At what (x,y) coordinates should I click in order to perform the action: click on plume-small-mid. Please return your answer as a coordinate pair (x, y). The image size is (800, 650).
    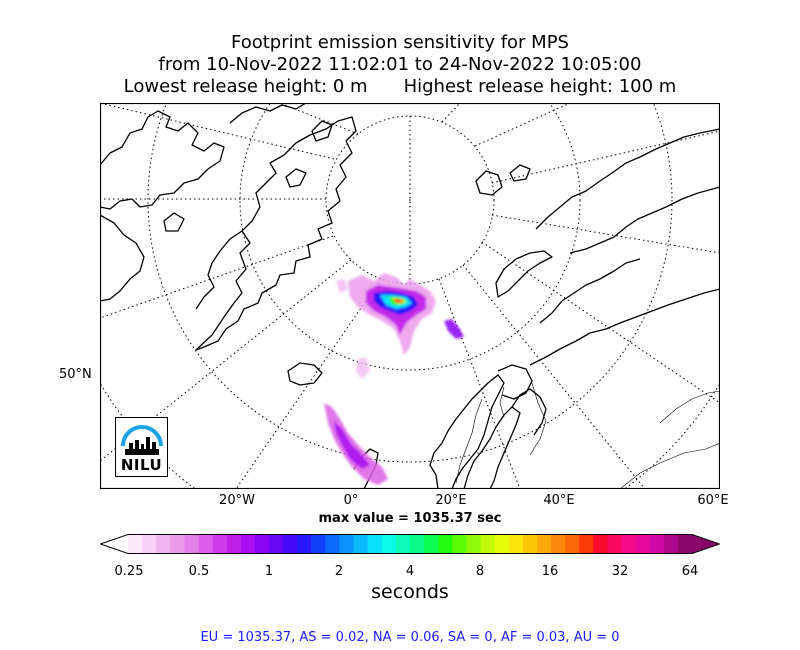
    Looking at the image, I should click on (363, 368).